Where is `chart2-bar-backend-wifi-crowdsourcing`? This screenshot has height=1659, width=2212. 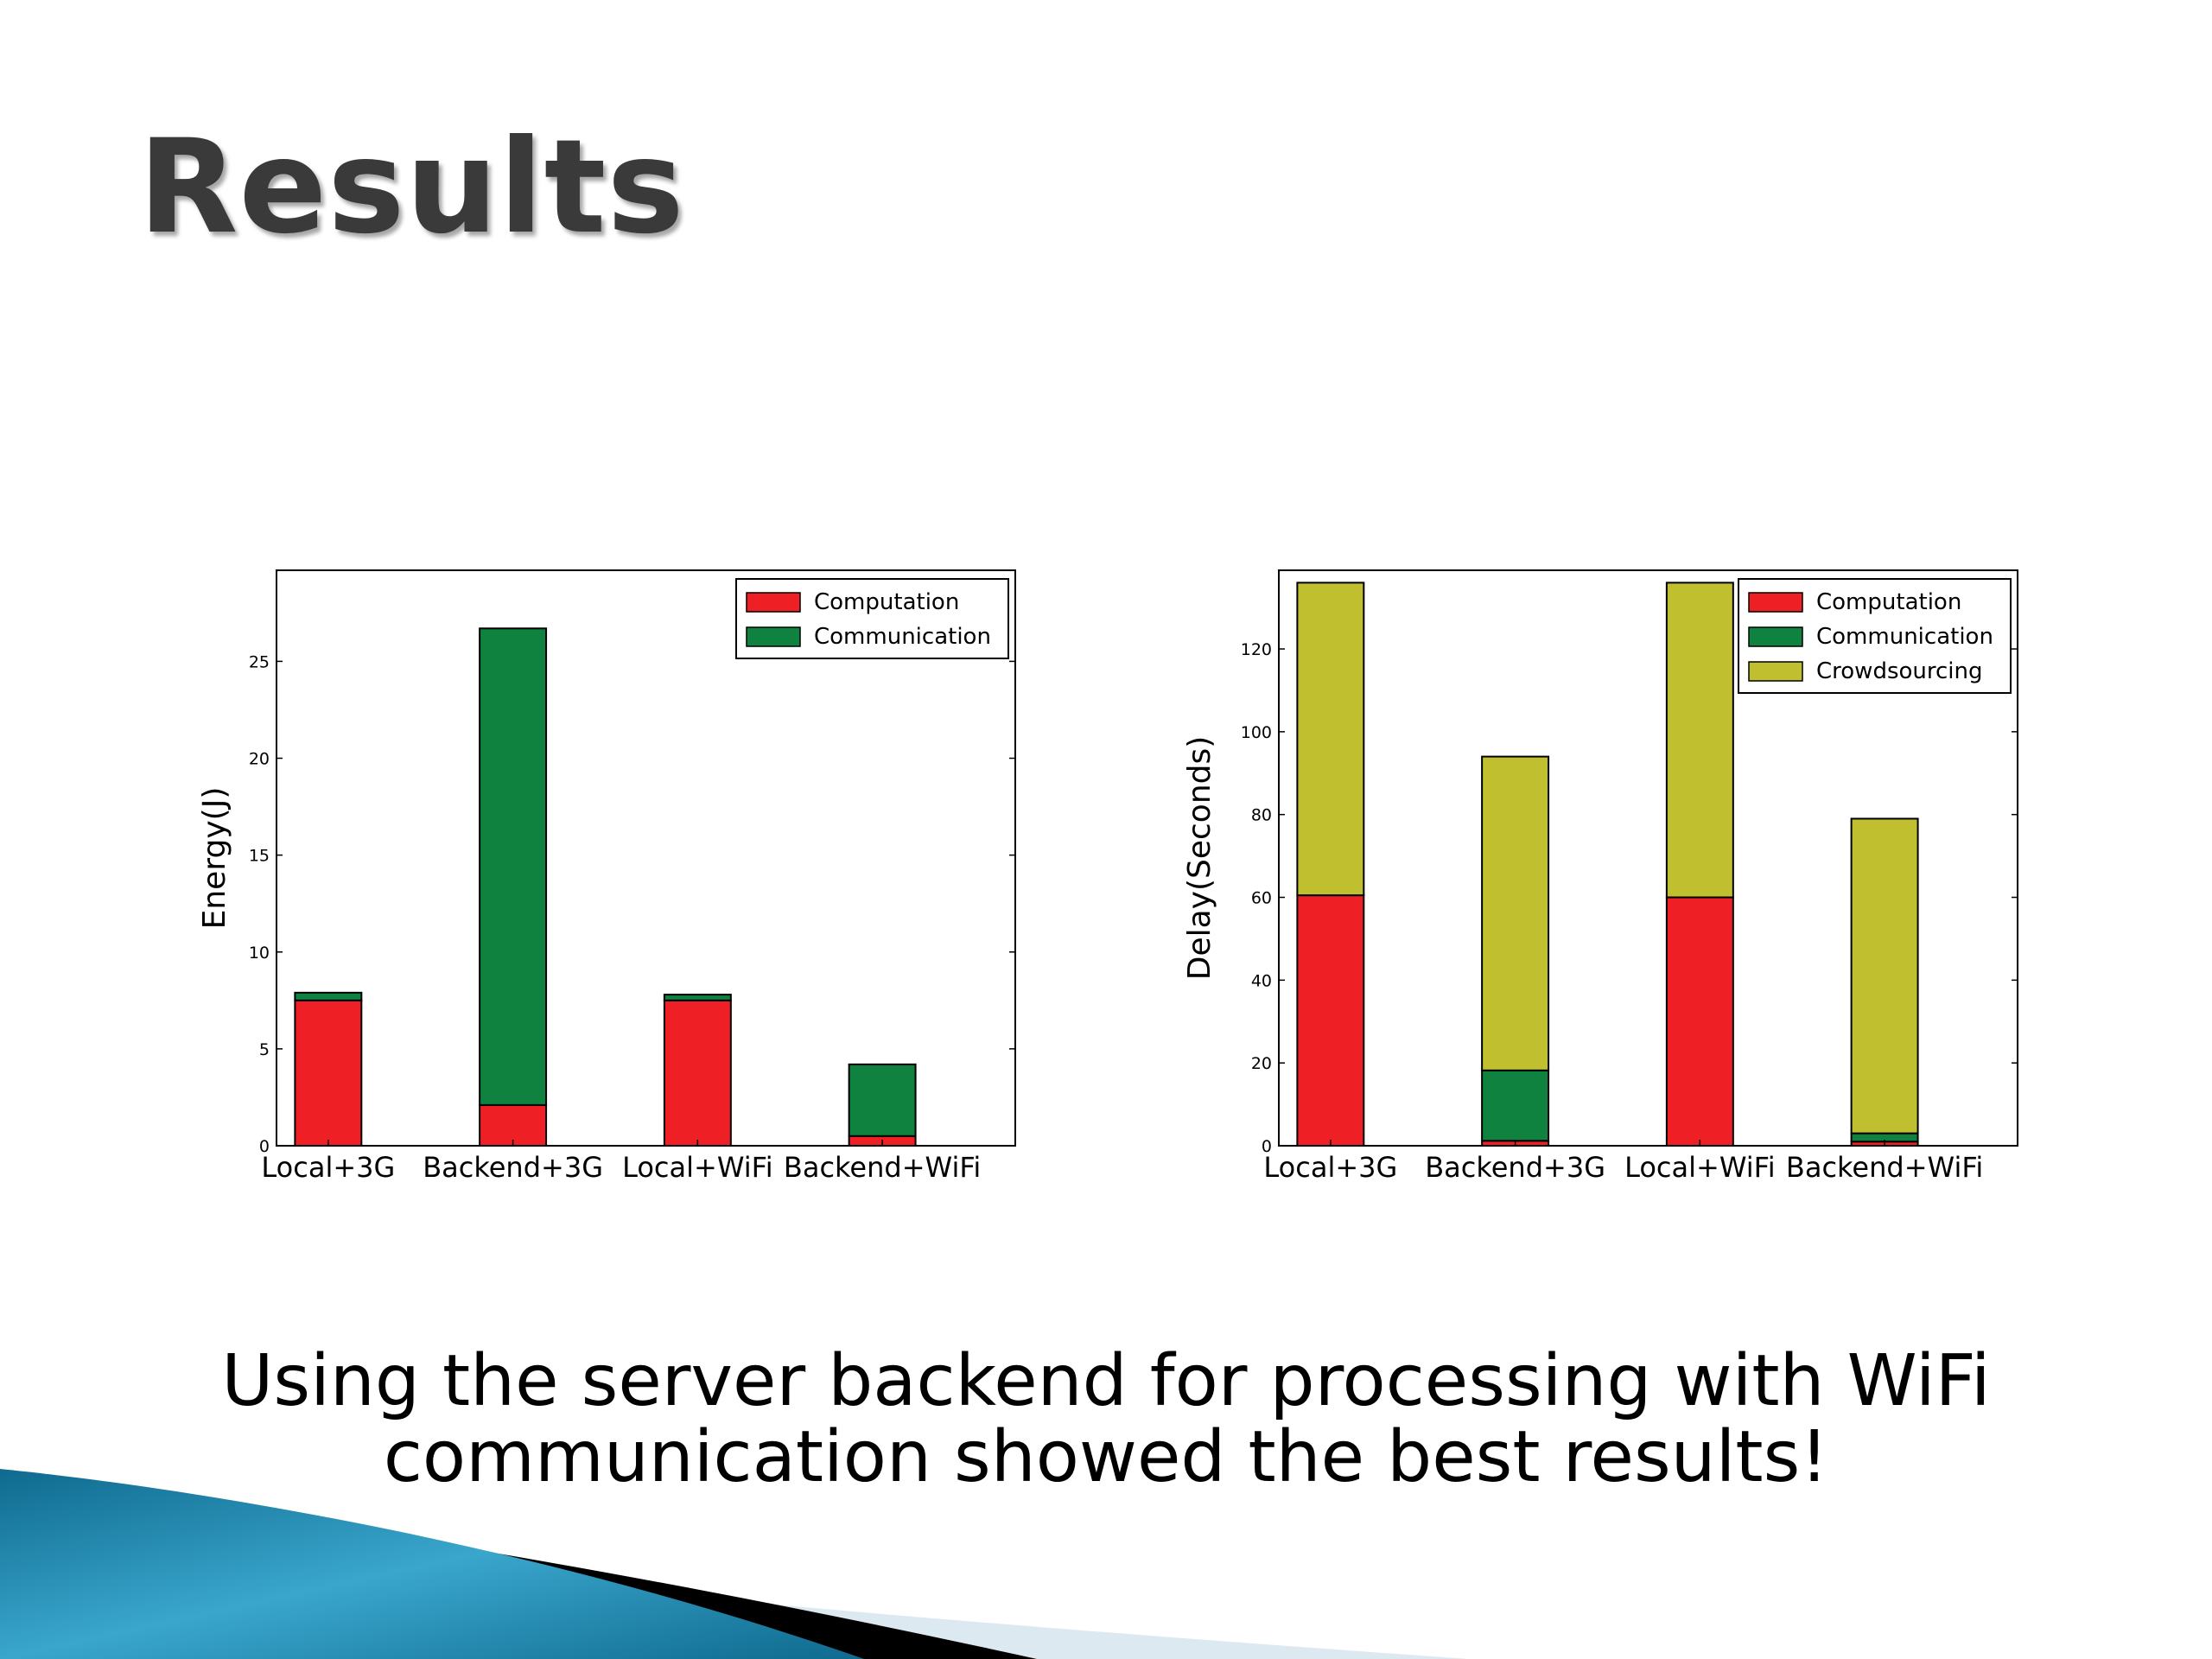 chart2-bar-backend-wifi-crowdsourcing is located at coordinates (1884, 976).